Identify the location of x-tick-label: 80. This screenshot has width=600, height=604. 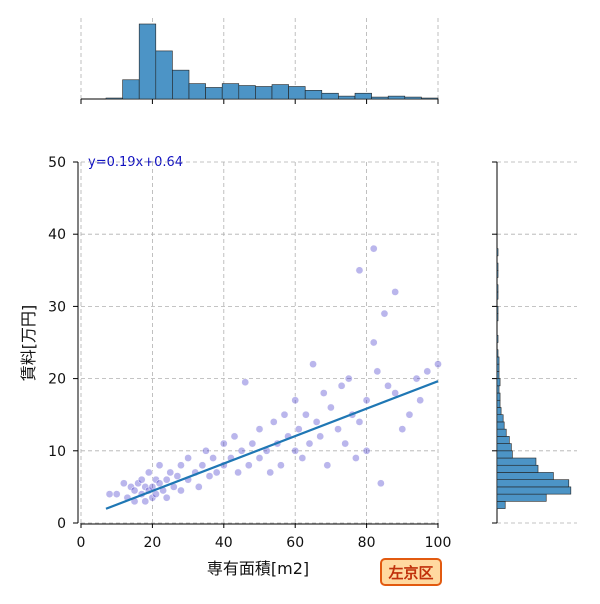
(367, 543).